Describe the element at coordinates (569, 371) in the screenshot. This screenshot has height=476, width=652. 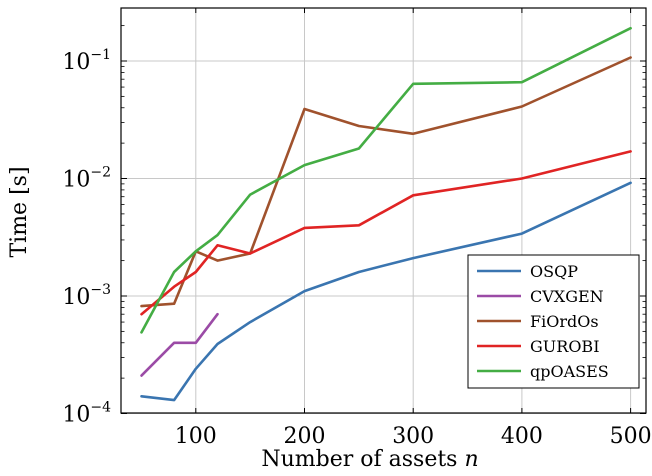
I see `legend-label-qpoases: qpOASES` at that location.